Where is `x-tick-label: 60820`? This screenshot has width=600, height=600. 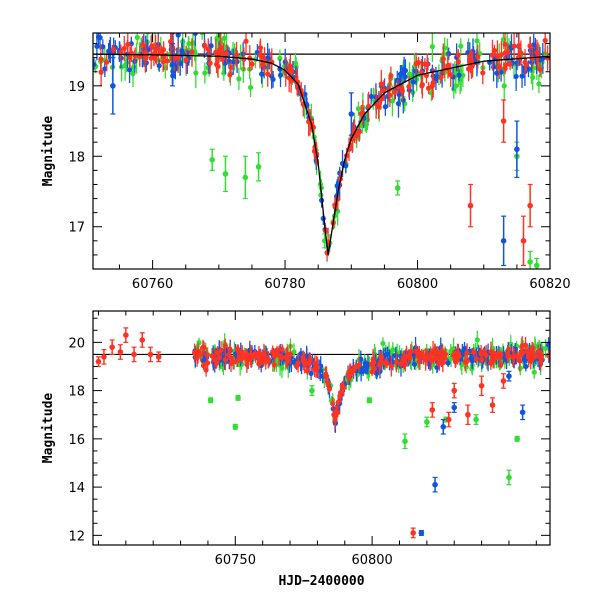
x-tick-label: 60820 is located at coordinates (549, 284).